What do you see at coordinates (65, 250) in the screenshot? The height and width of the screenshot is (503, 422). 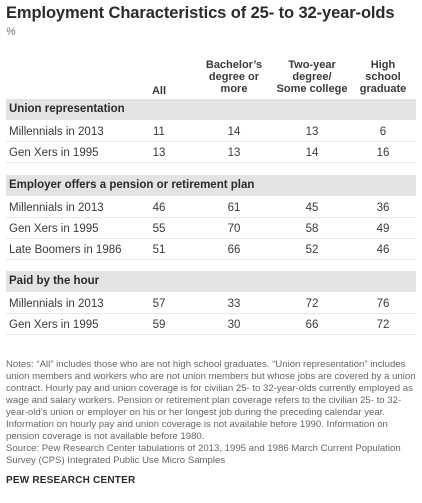 I see `row-label: Late Boomers in 1986` at bounding box center [65, 250].